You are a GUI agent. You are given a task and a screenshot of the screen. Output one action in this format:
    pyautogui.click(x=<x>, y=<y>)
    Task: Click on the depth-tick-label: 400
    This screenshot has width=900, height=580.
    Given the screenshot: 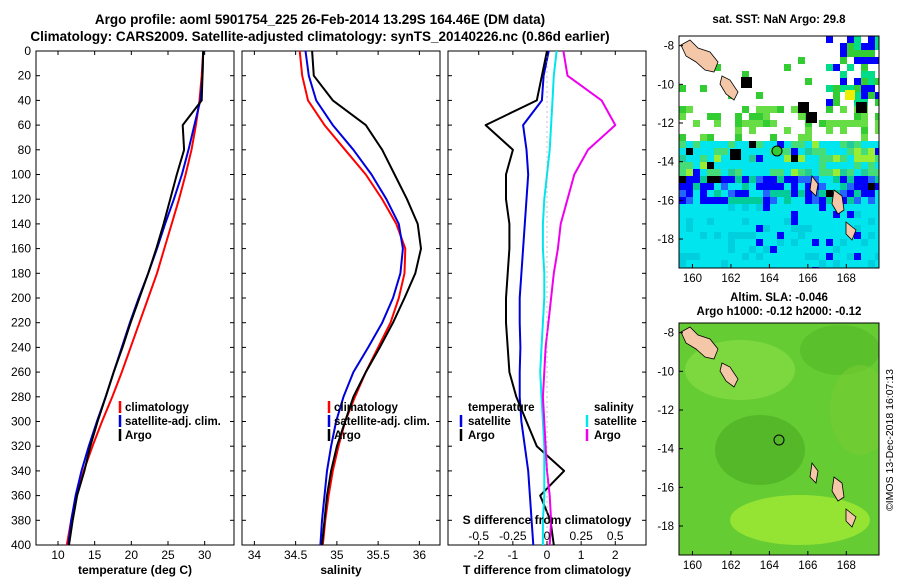 What is the action you would take?
    pyautogui.click(x=21, y=545)
    